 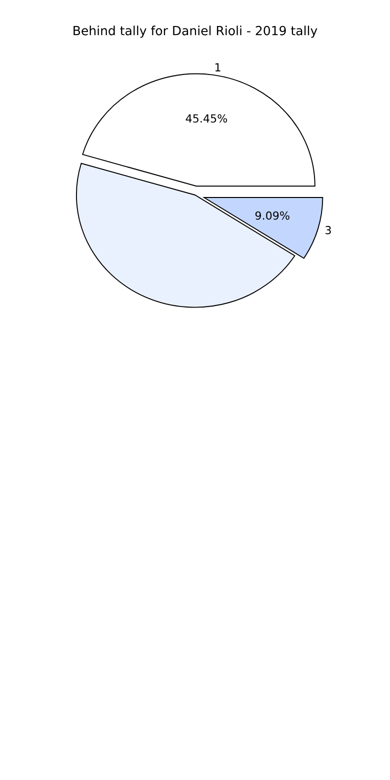 What do you see at coordinates (207, 118) in the screenshot?
I see `data-label: 45.45%` at bounding box center [207, 118].